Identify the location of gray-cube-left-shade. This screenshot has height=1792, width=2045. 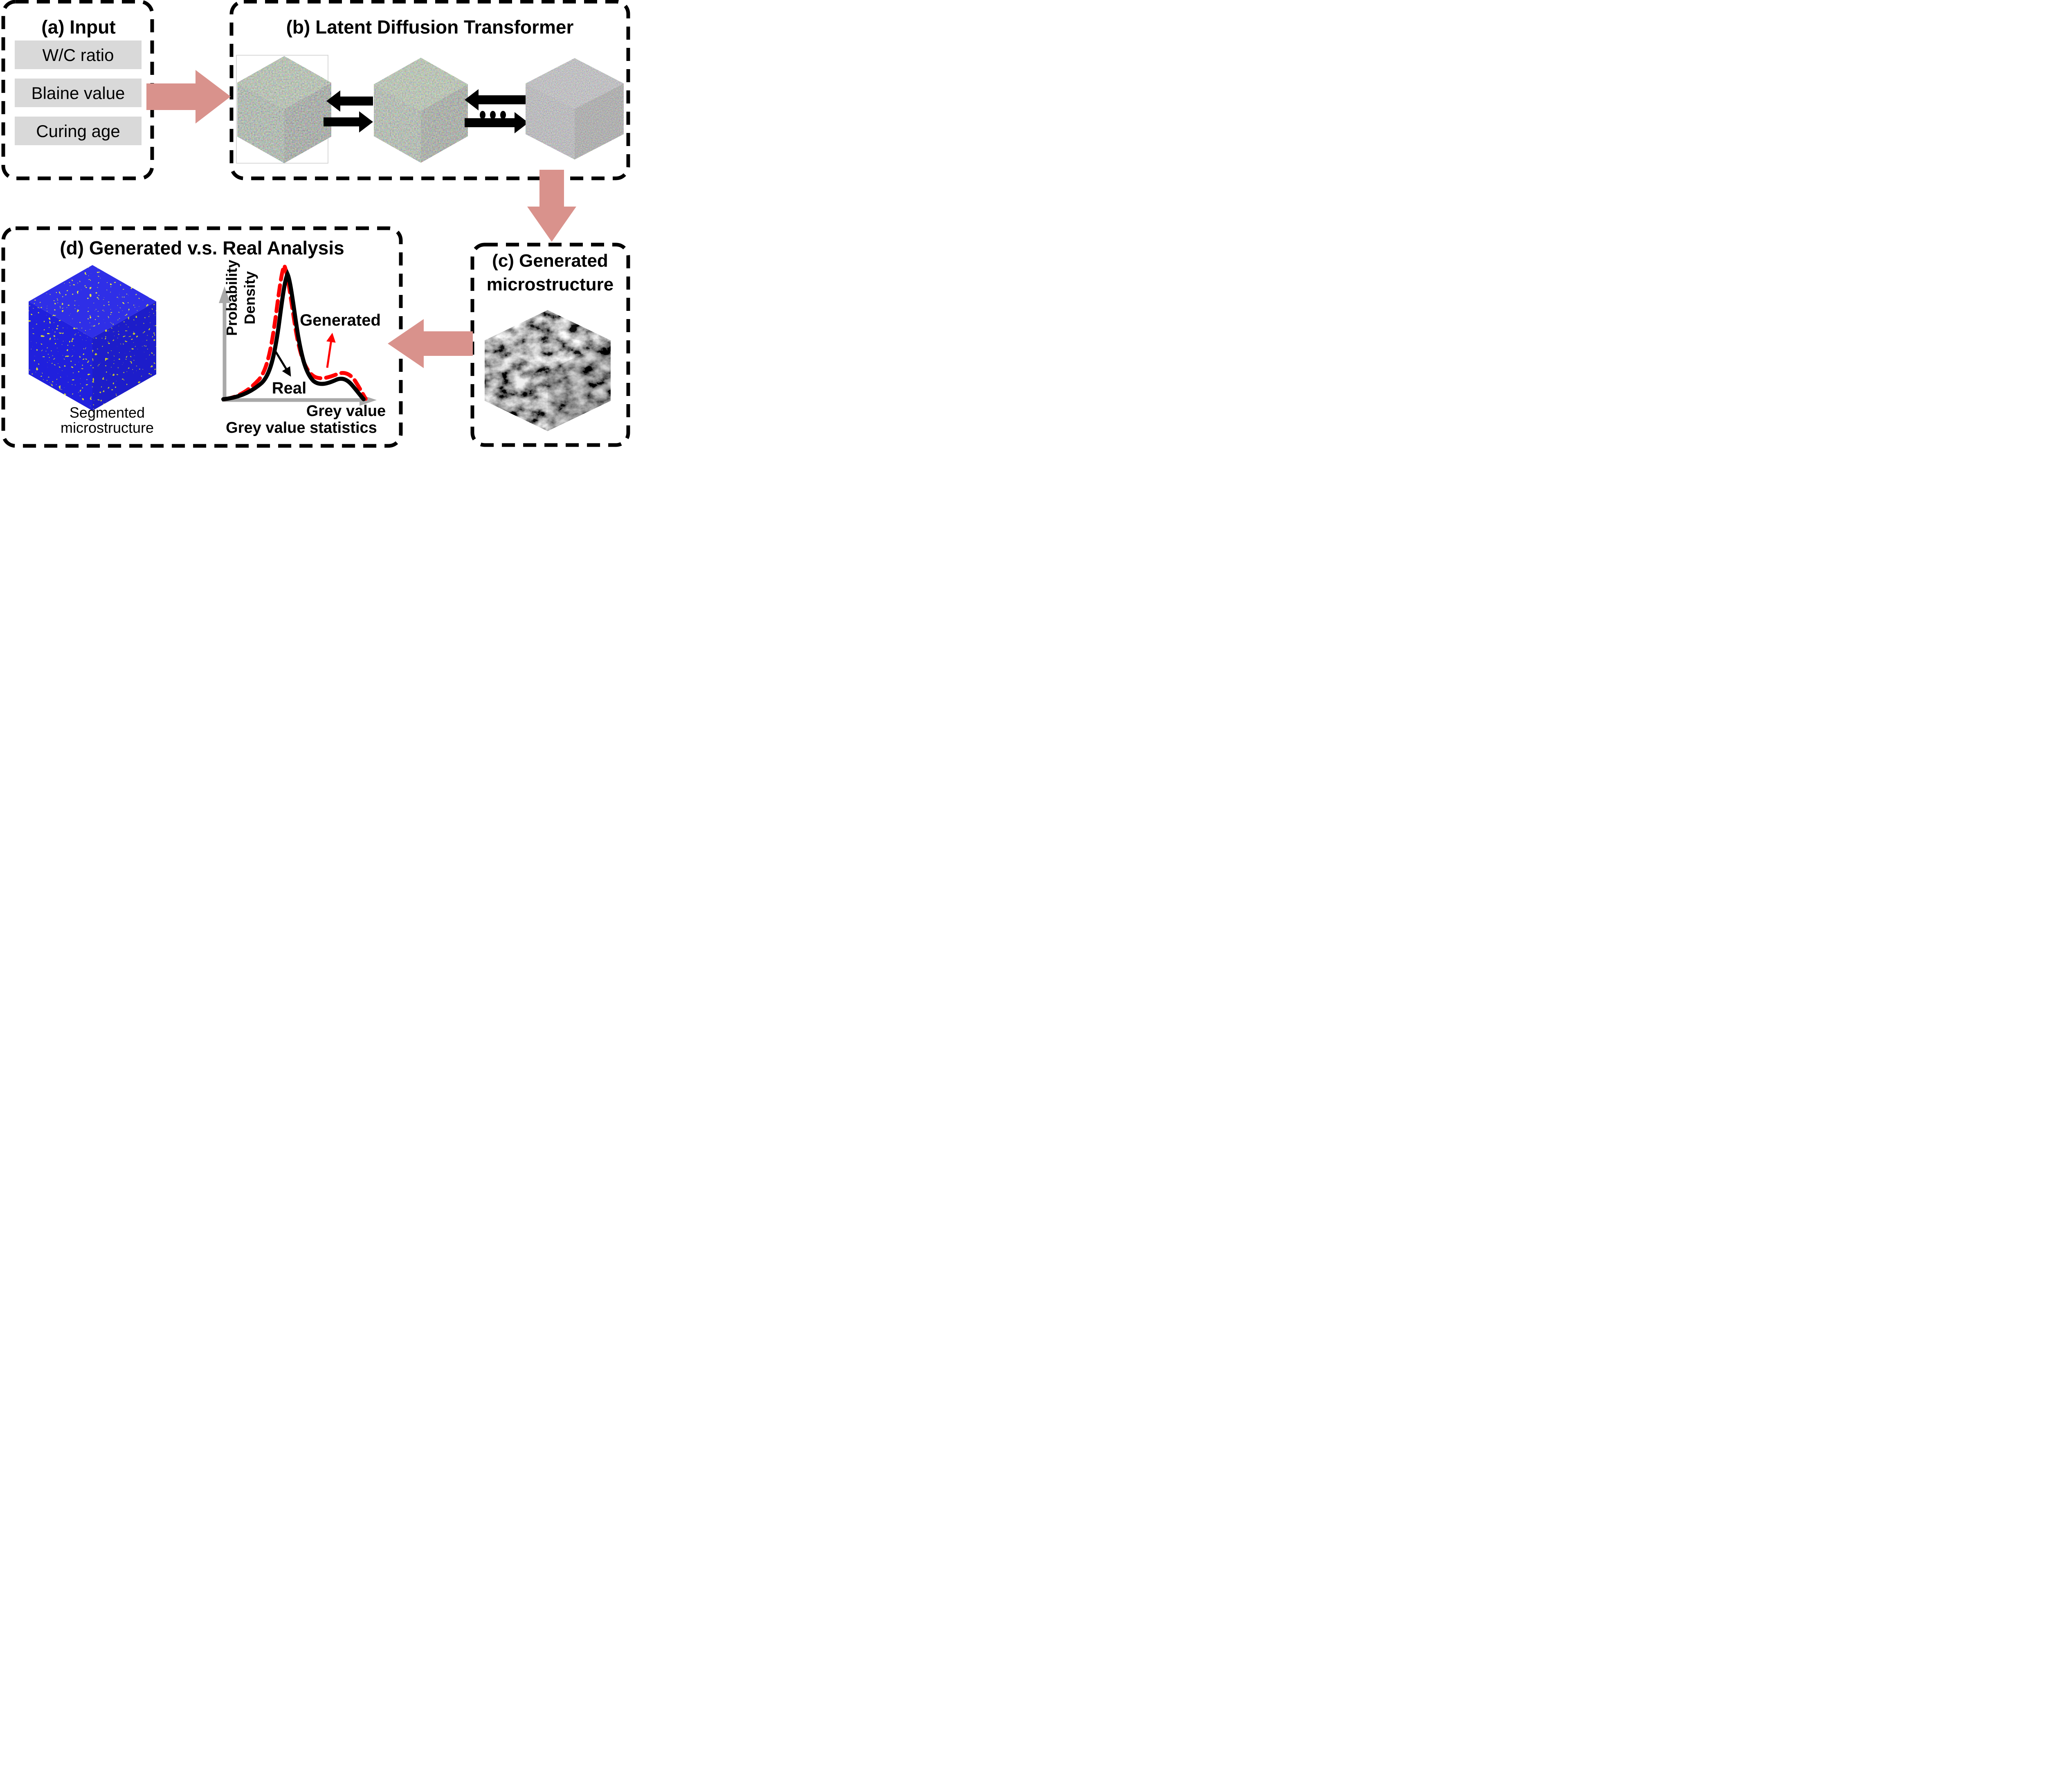
(516, 385).